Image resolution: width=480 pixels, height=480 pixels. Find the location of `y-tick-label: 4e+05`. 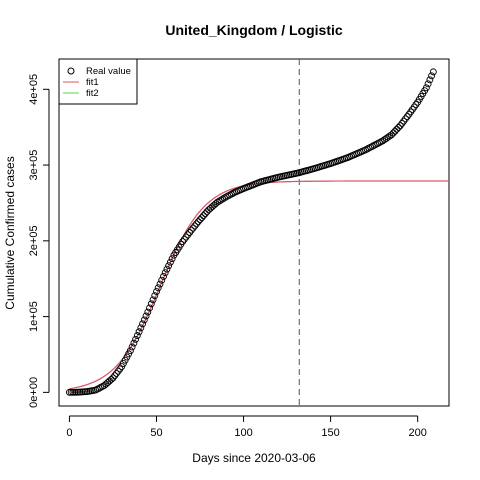

y-tick-label: 4e+05 is located at coordinates (34, 89).